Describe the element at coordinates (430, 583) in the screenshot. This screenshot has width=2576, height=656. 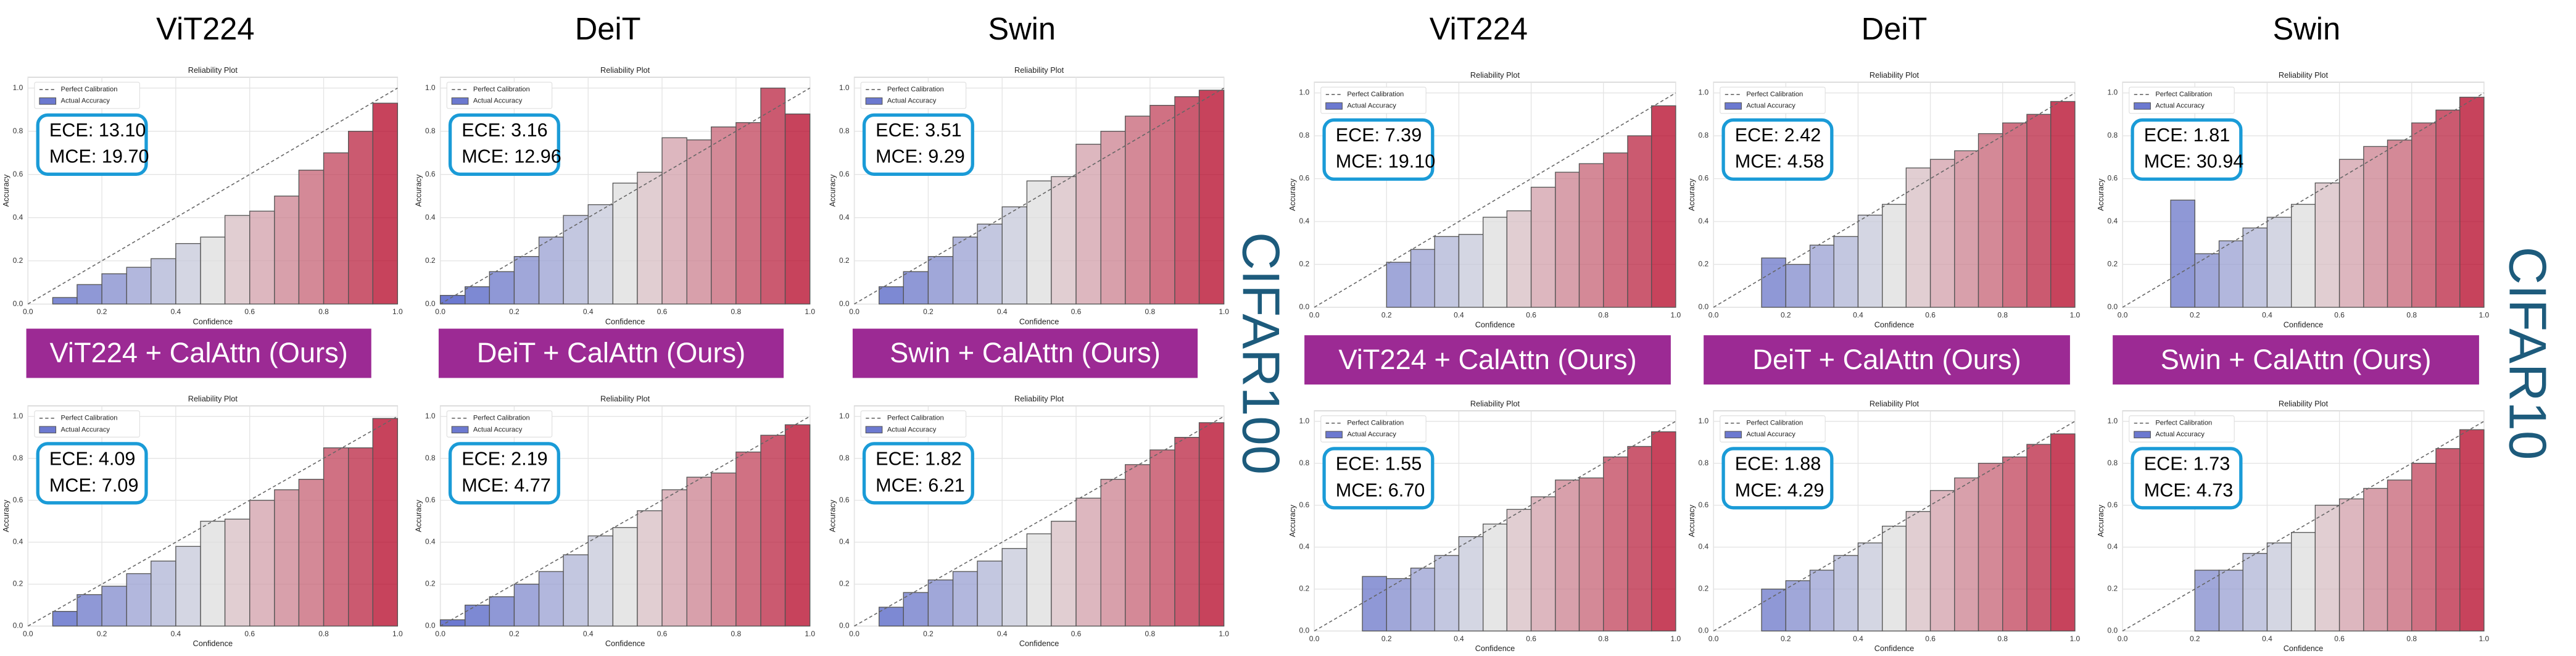
I see `y-tick-label: 0.2` at that location.